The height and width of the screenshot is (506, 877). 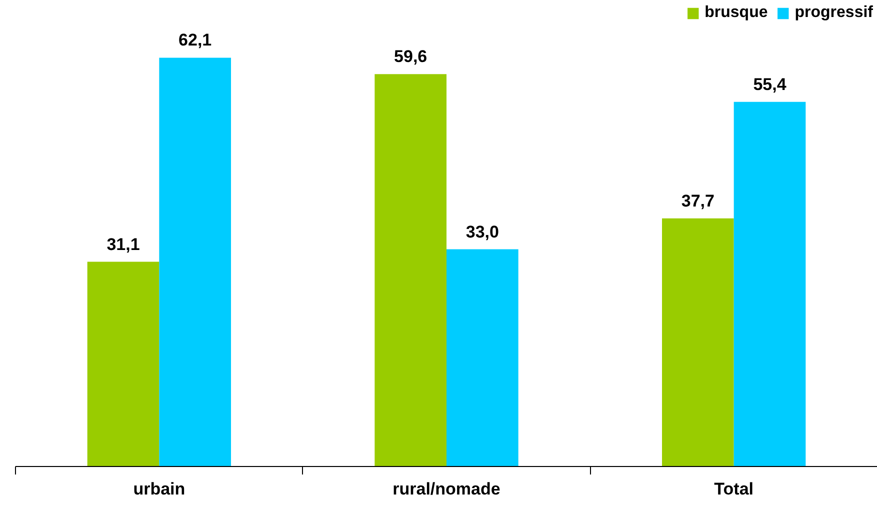 I want to click on data-label: 59,6, so click(x=411, y=56).